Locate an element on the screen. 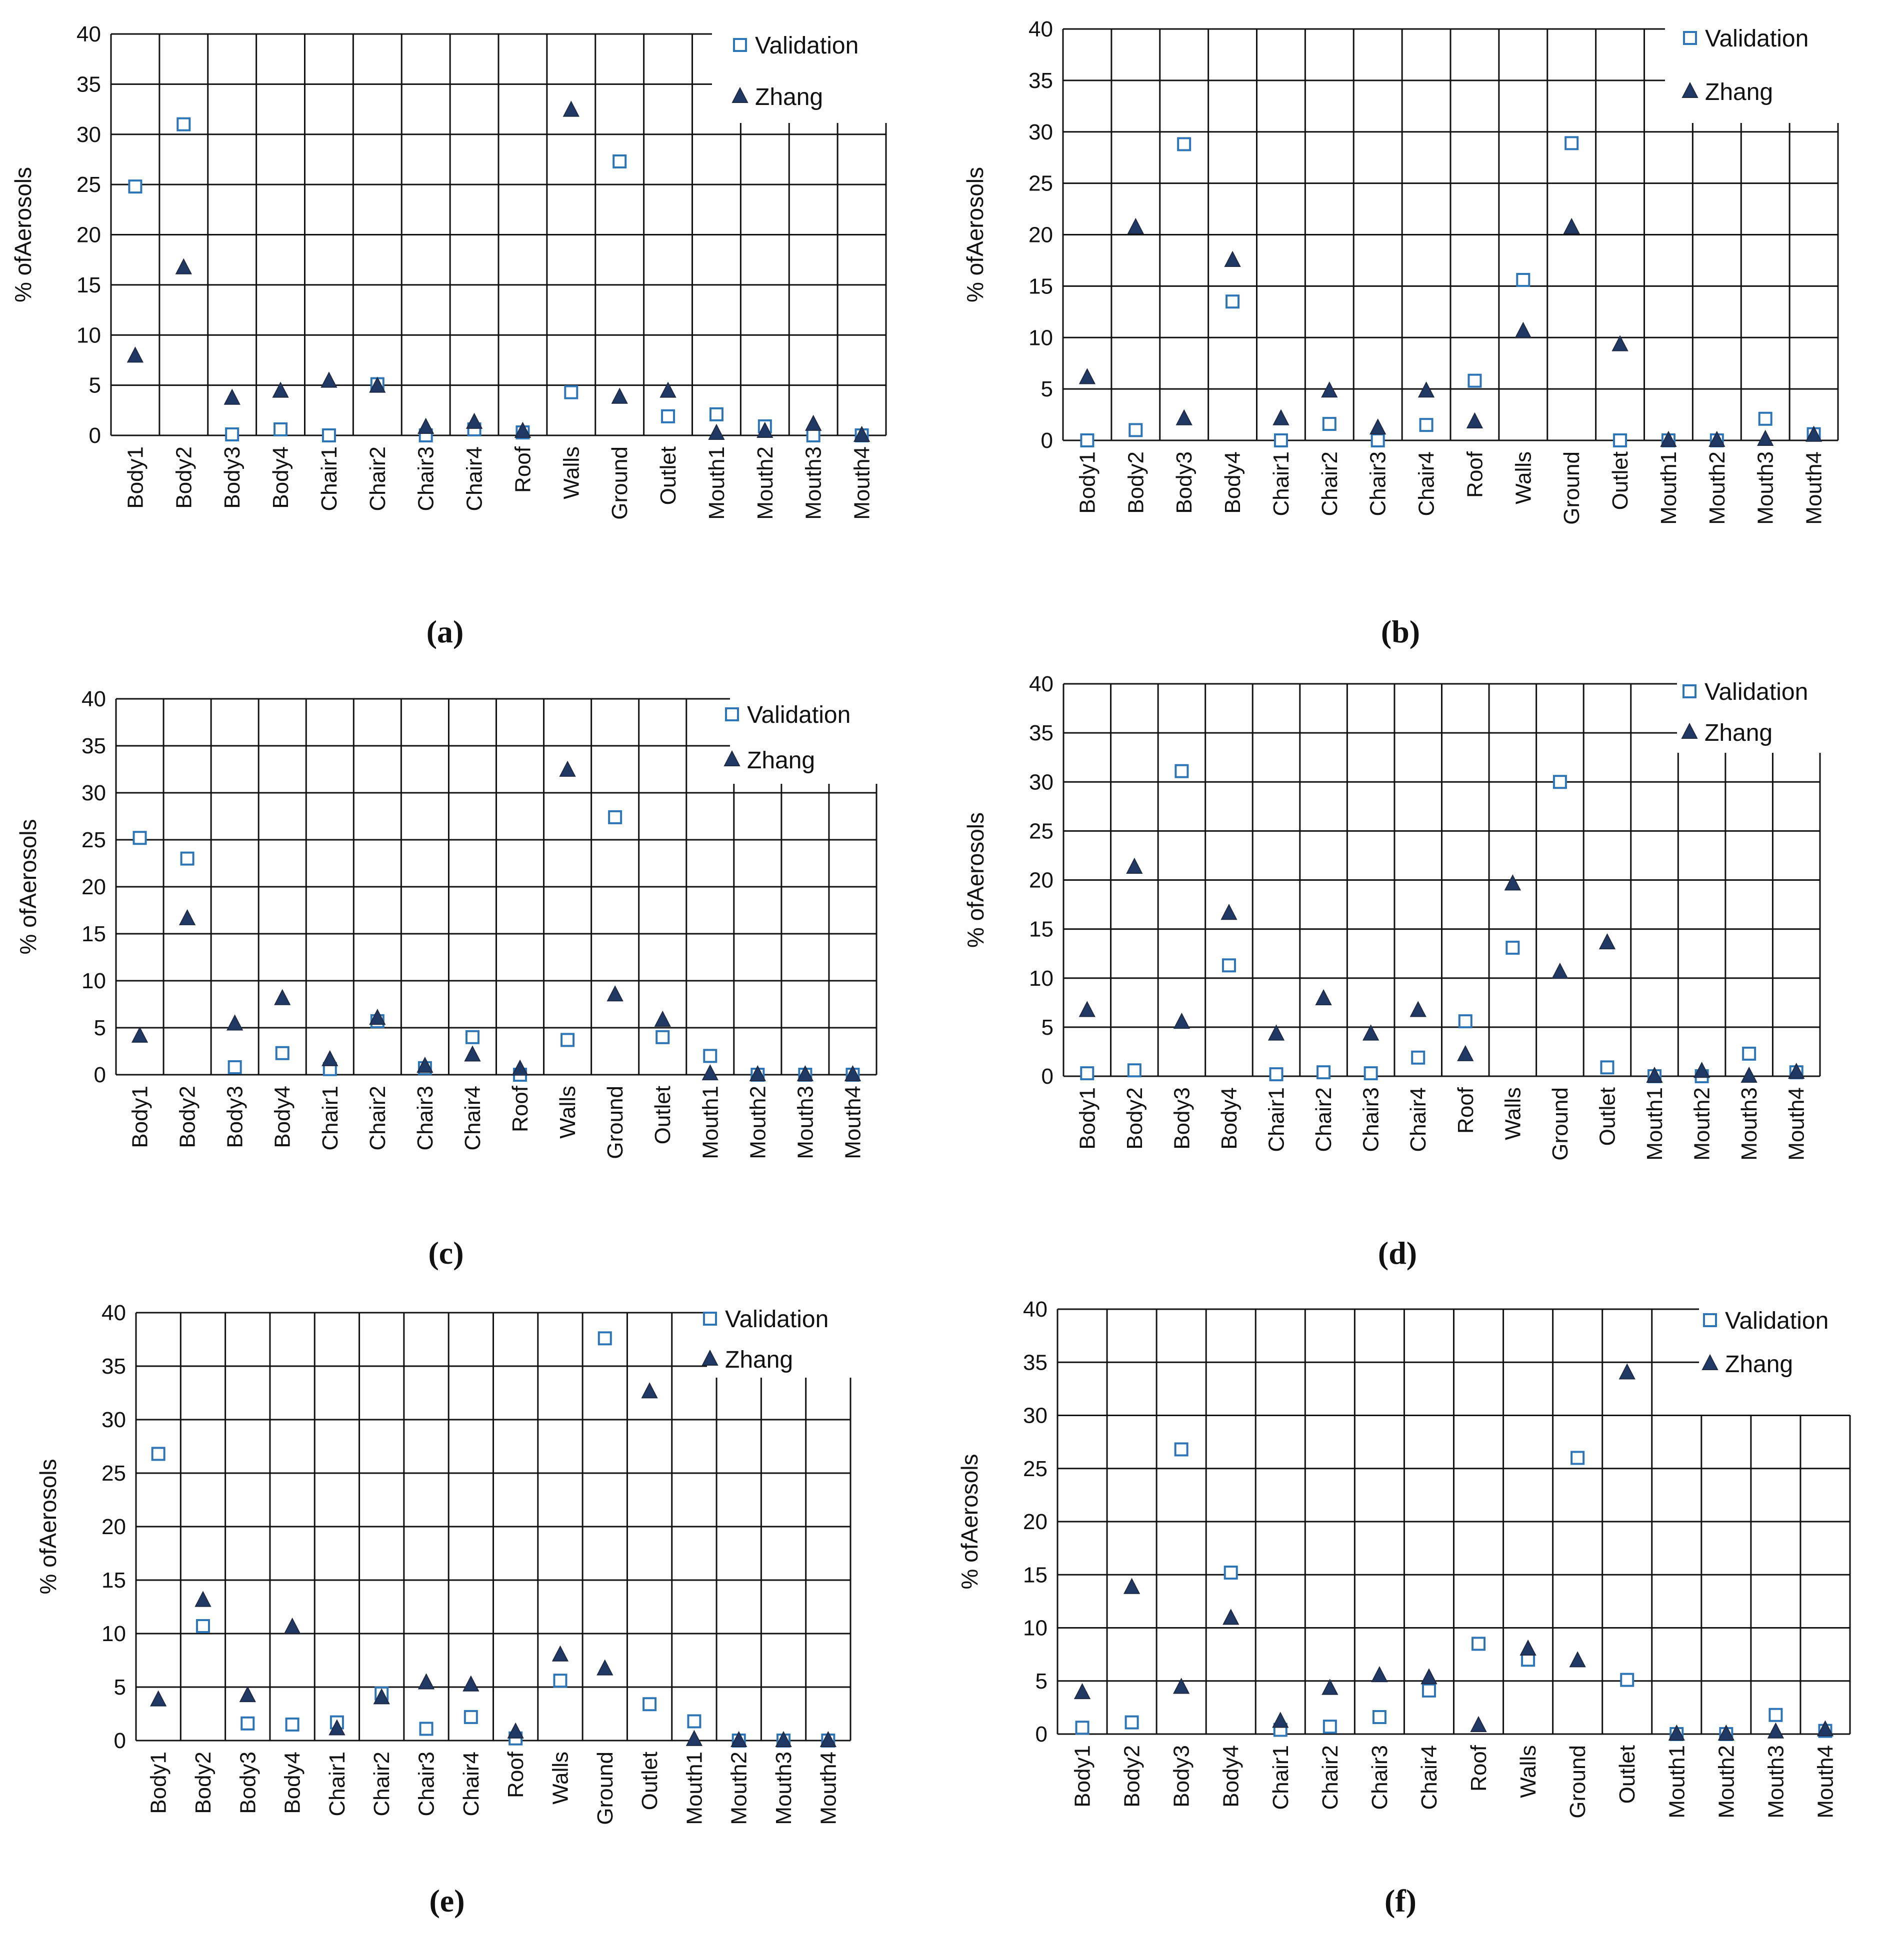 This screenshot has width=1877, height=1960. x-tick-label-d: Body2 is located at coordinates (1134, 1119).